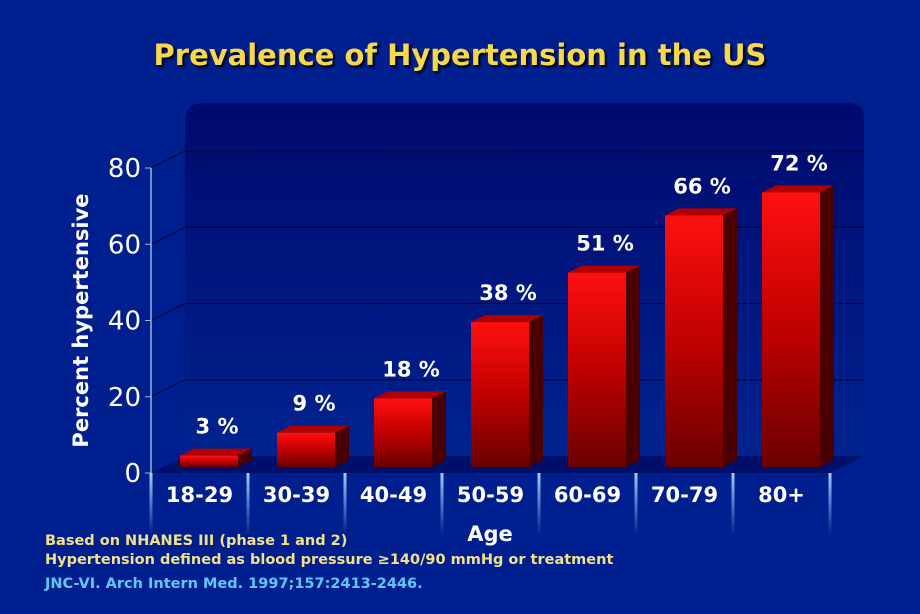 Image resolution: width=920 pixels, height=614 pixels. Describe the element at coordinates (587, 495) in the screenshot. I see `x-tick-label: 60-69` at that location.